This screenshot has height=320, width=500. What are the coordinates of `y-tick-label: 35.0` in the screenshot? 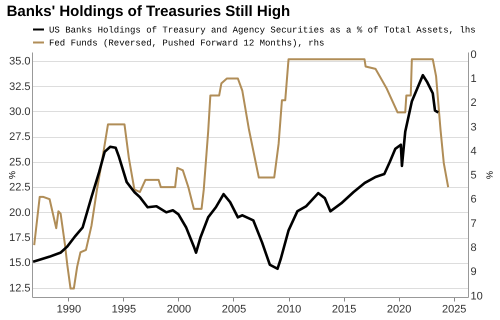 It's located at (19, 62).